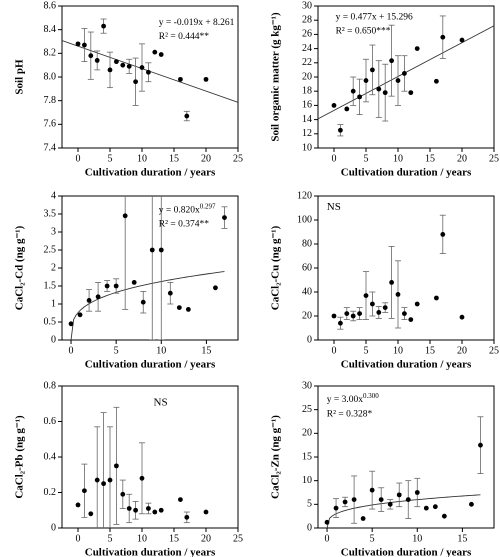  What do you see at coordinates (307, 48) in the screenshot?
I see `y-tick-label: 24` at bounding box center [307, 48].